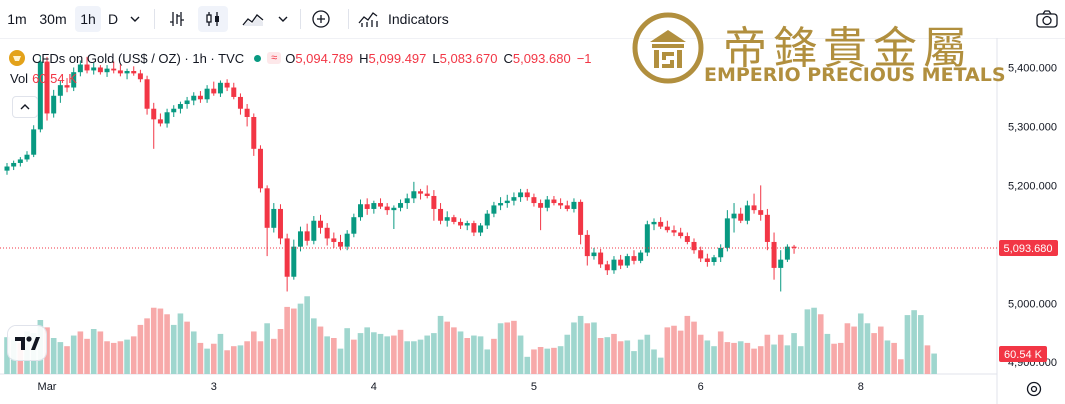 This screenshot has width=1065, height=404. I want to click on emperio-logo: 帝鋒貴金屬 EMPERIO PRECIOUS METALS, so click(817, 48).